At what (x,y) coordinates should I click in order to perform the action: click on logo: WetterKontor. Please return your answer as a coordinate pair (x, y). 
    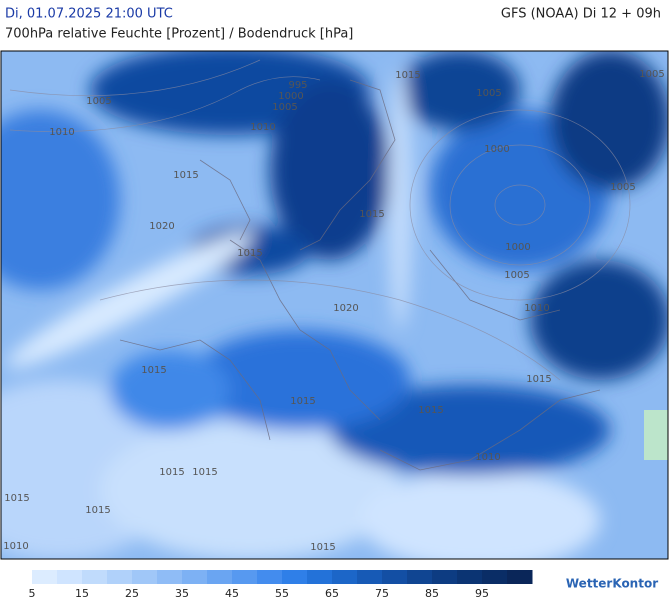
    Looking at the image, I should click on (612, 584).